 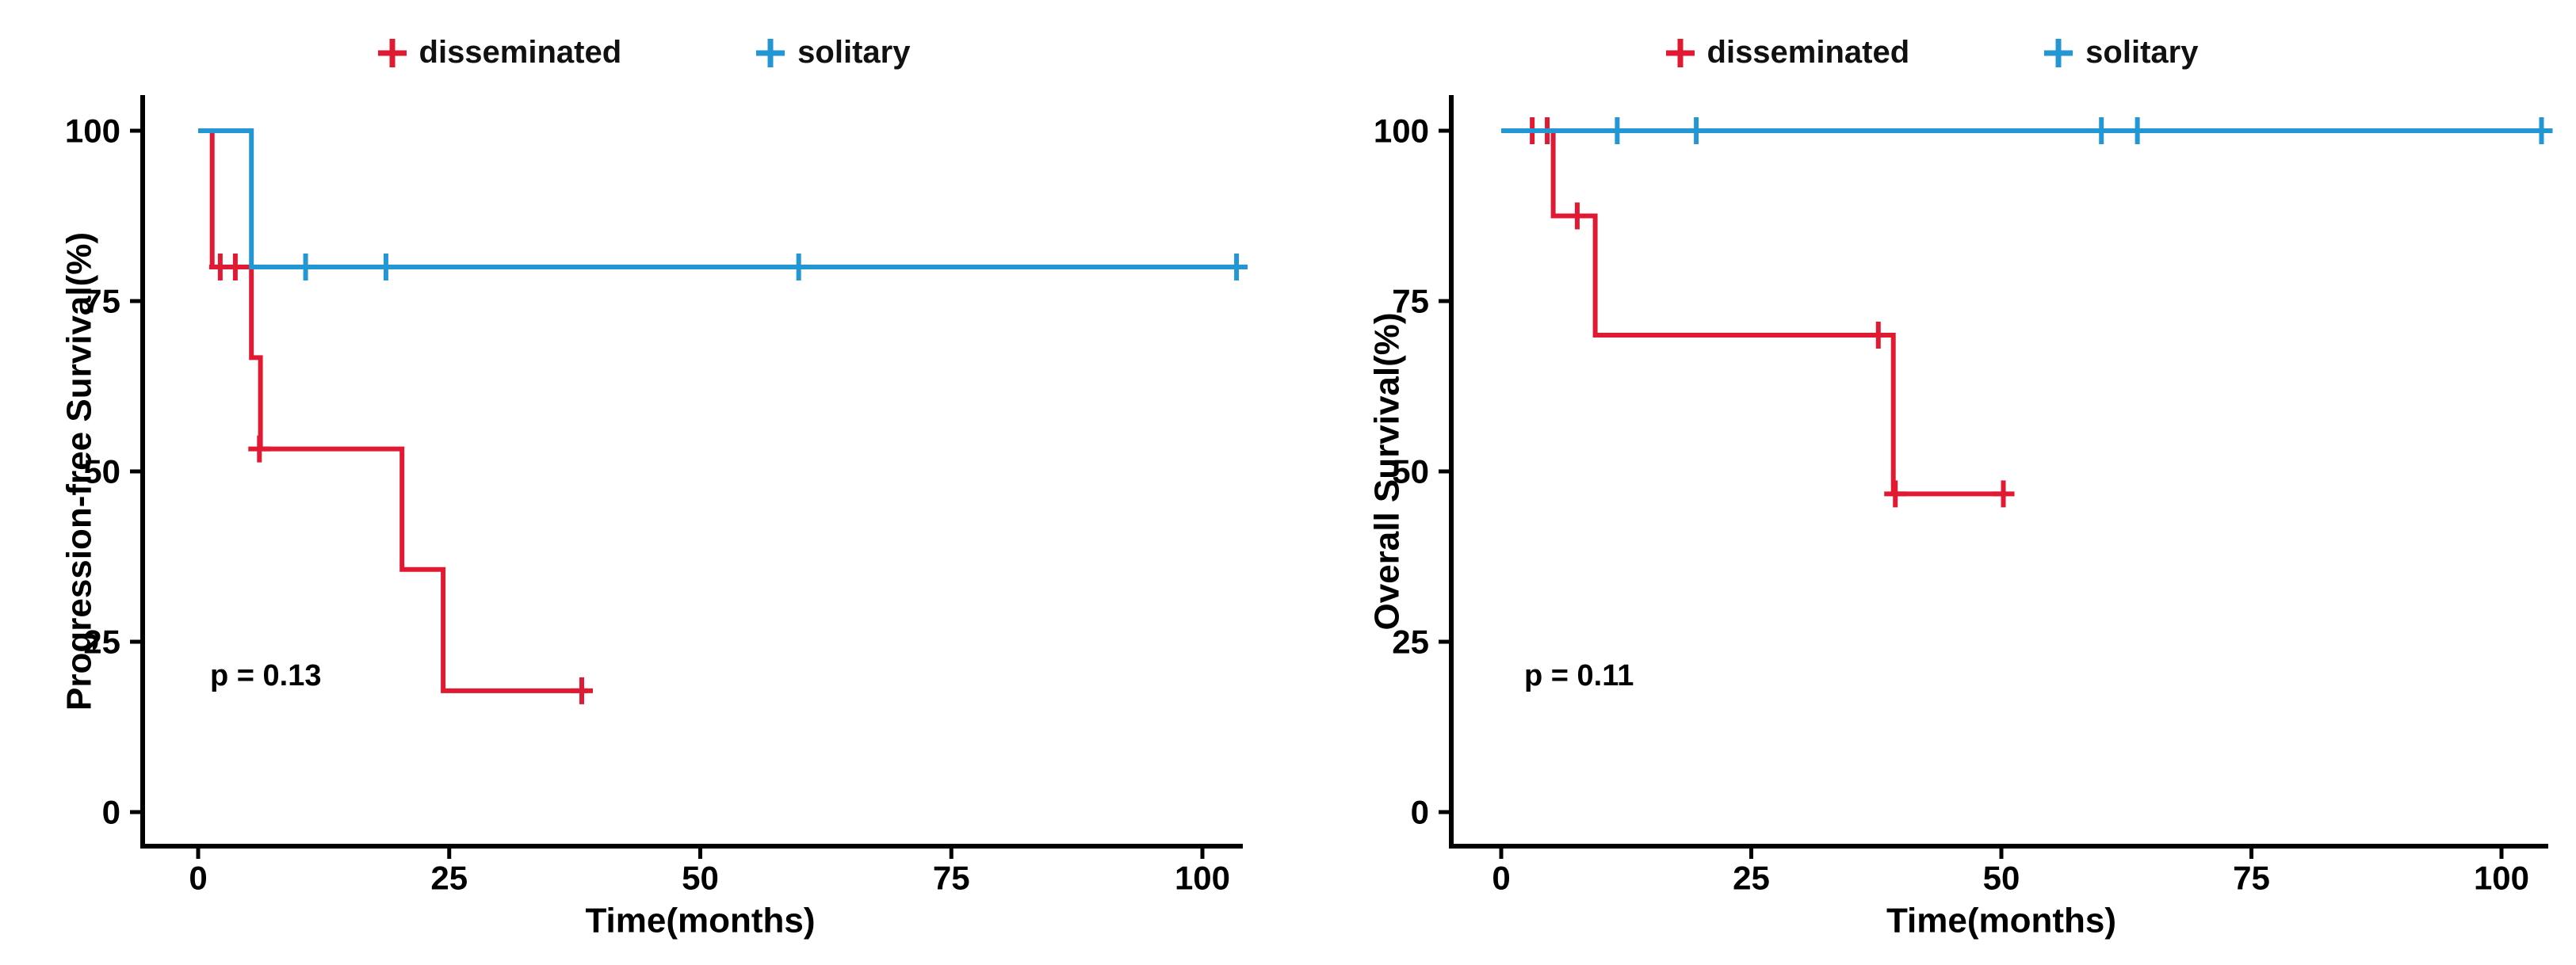 I want to click on y-axis-title: Overall Survival(%), so click(x=1388, y=471).